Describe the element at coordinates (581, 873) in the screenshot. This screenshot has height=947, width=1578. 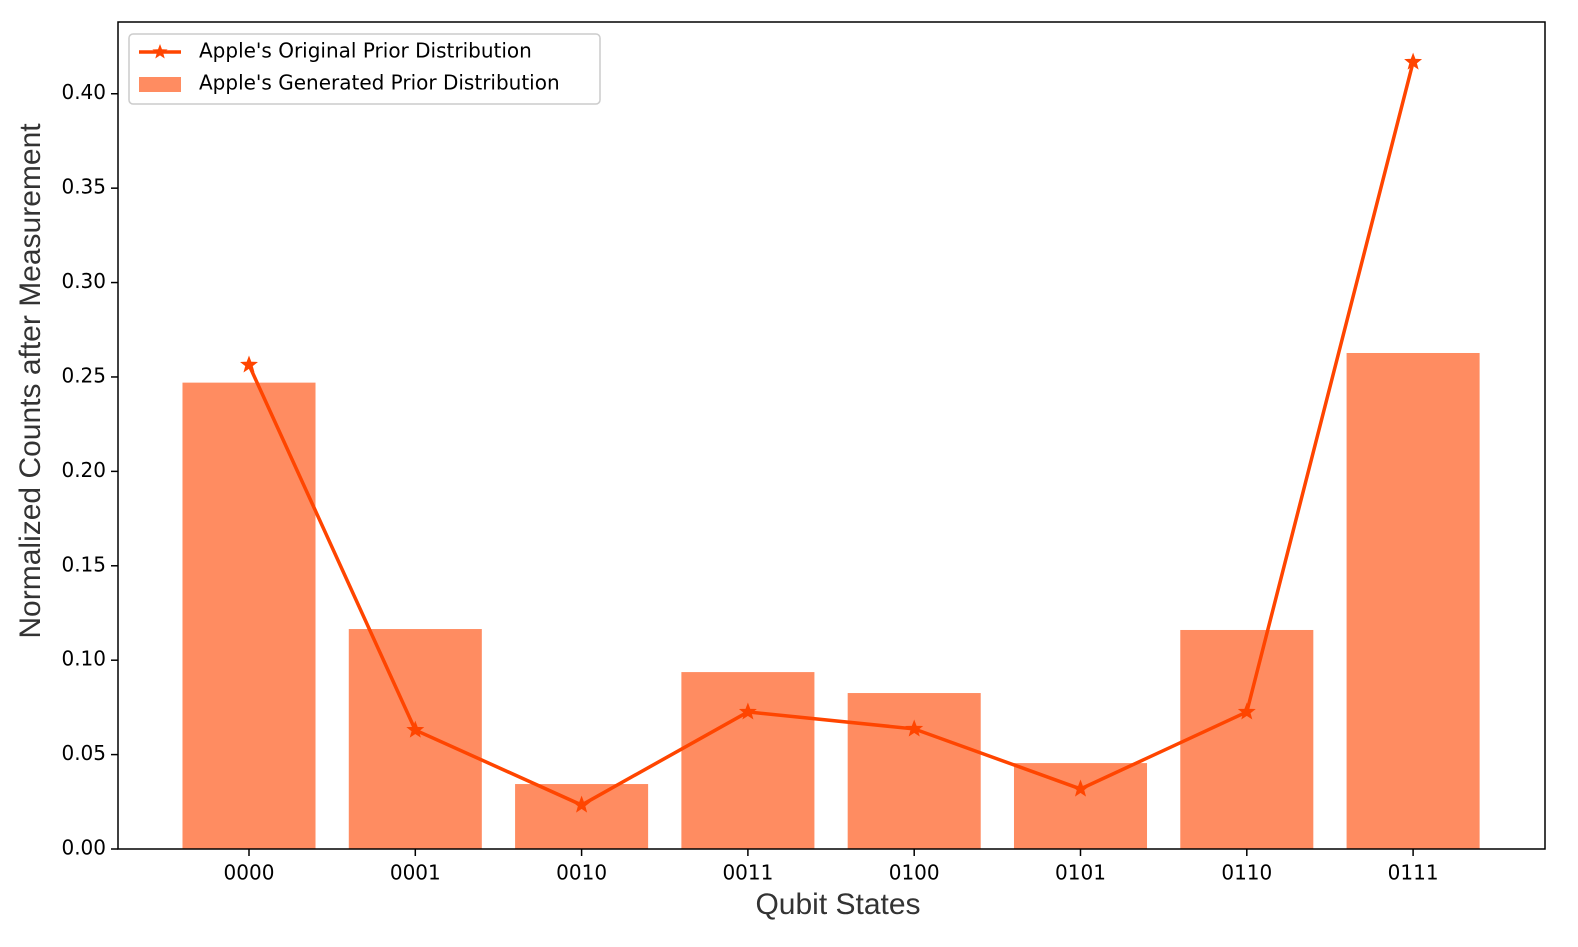
I see `x-tick-label: 0010` at that location.